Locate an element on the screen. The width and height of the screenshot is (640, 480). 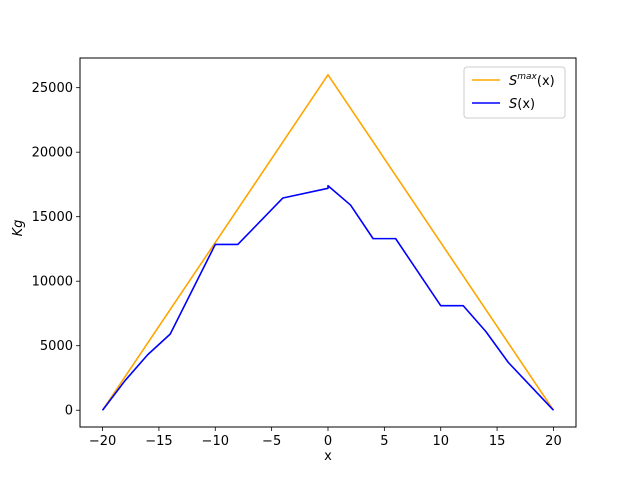
x-tick-label: −15 is located at coordinates (158, 441).